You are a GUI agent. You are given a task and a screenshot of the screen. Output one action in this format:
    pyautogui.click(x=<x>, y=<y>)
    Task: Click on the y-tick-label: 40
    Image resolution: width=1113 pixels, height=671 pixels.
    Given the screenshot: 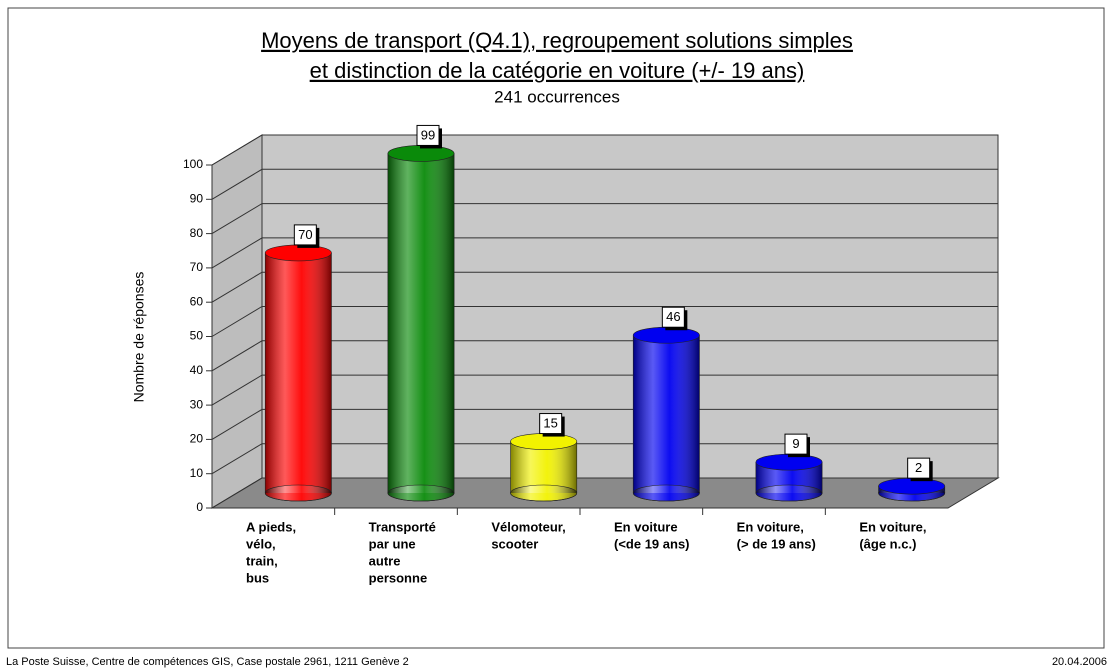 What is the action you would take?
    pyautogui.click(x=197, y=370)
    